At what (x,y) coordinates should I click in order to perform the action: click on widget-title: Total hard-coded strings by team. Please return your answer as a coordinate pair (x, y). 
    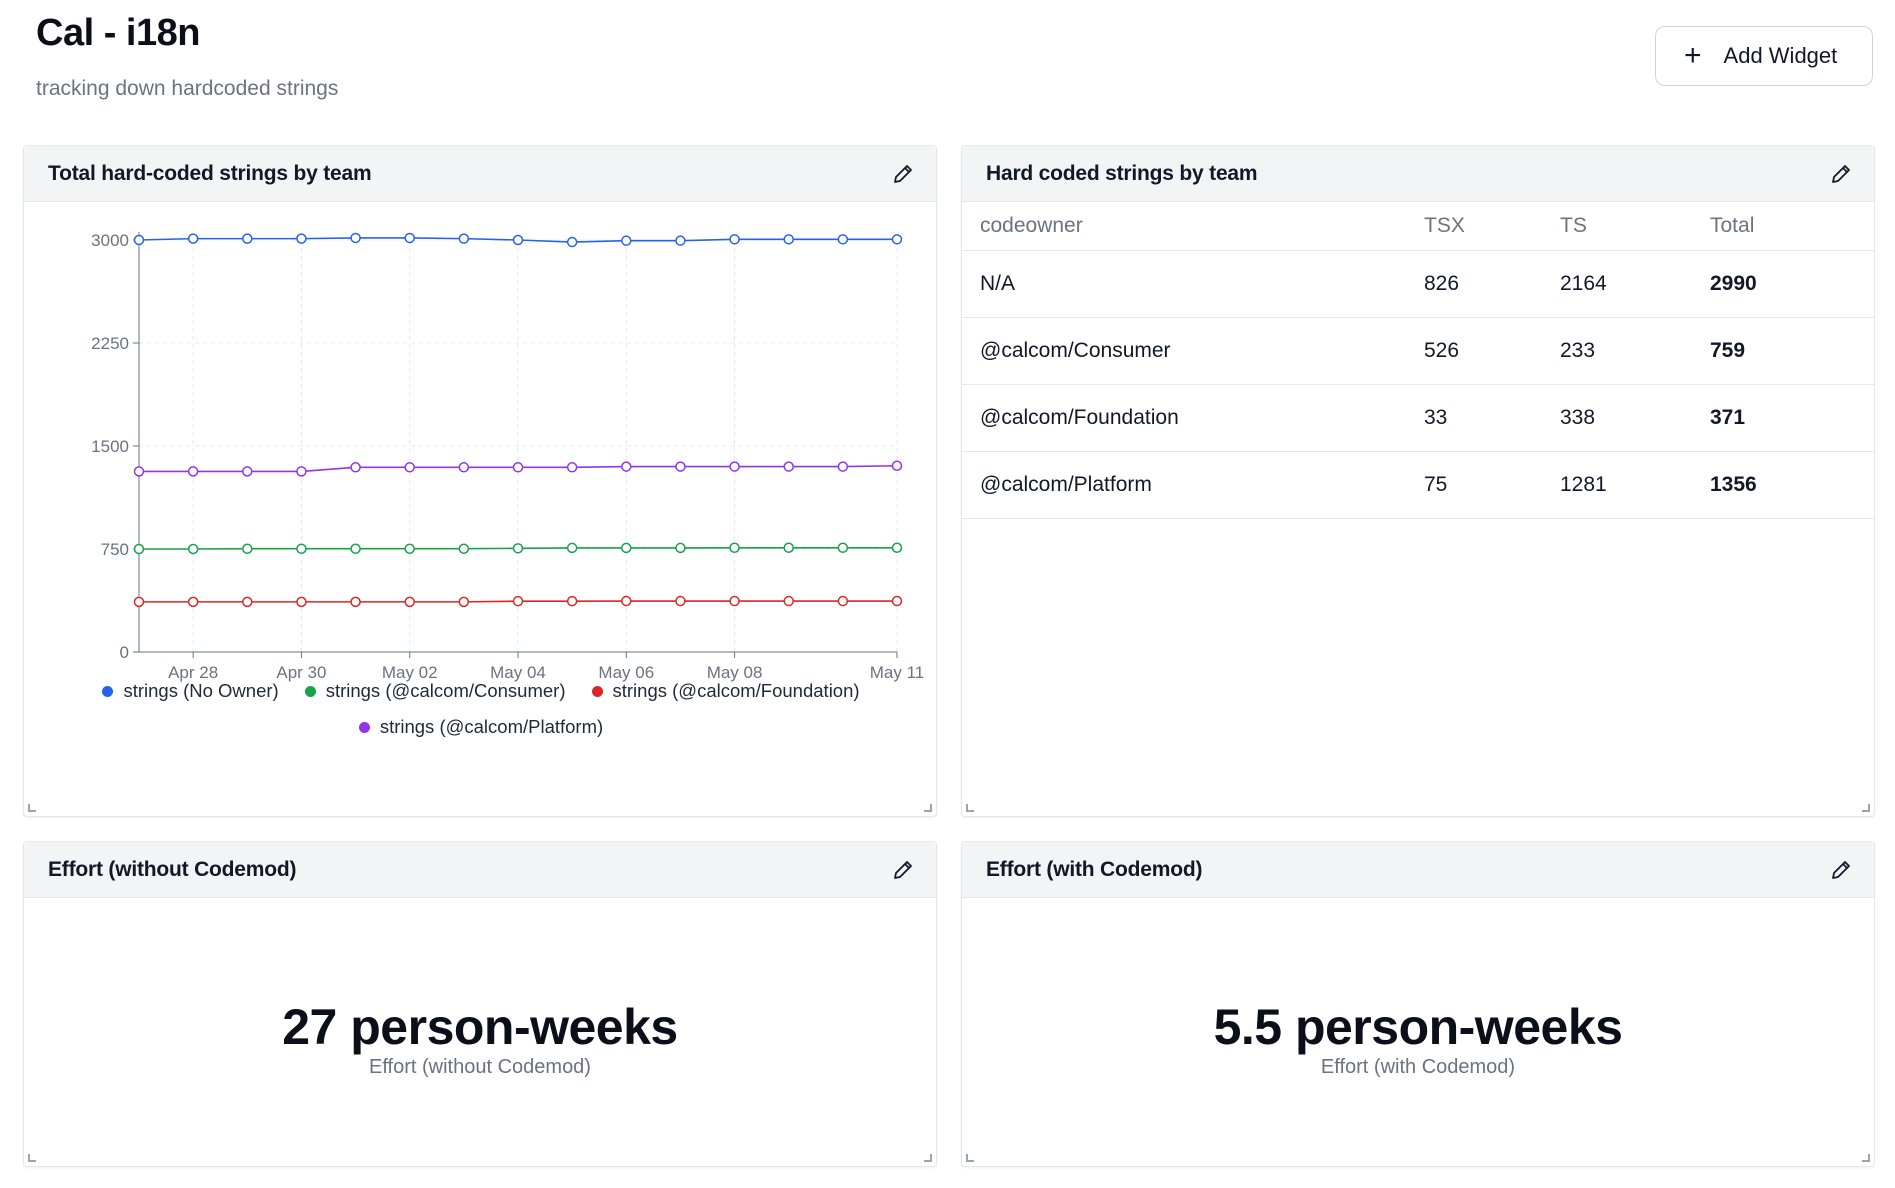
    Looking at the image, I should click on (210, 173).